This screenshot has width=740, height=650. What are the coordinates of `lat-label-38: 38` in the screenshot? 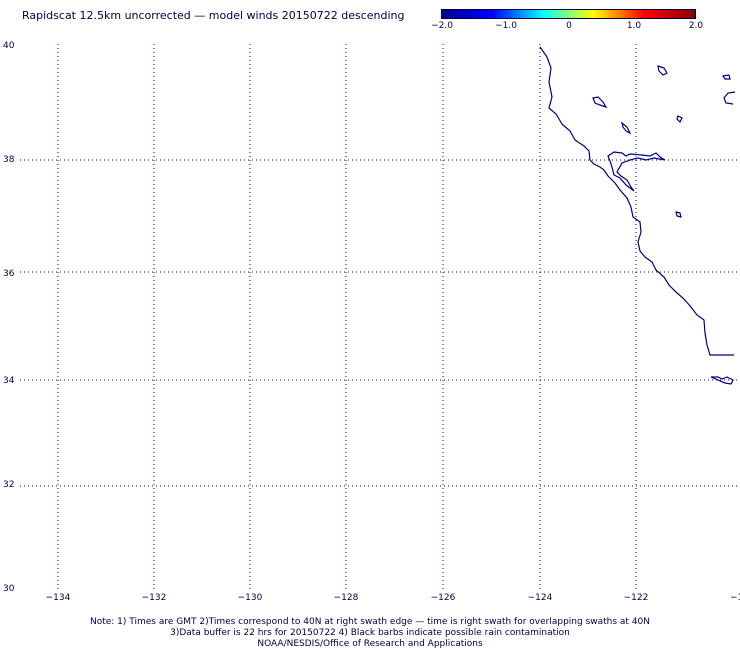 It's located at (9, 160).